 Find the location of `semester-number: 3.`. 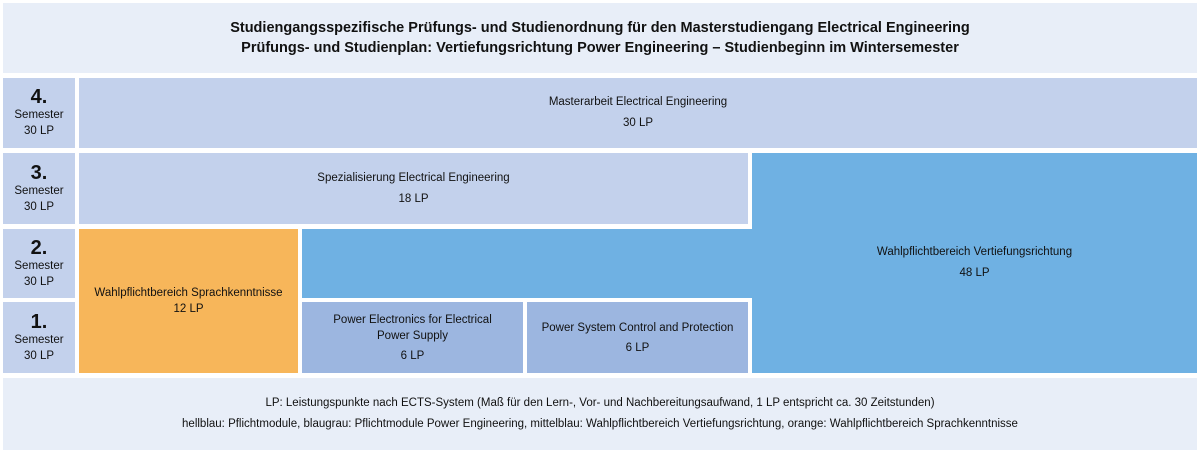

semester-number: 3. is located at coordinates (39, 172).